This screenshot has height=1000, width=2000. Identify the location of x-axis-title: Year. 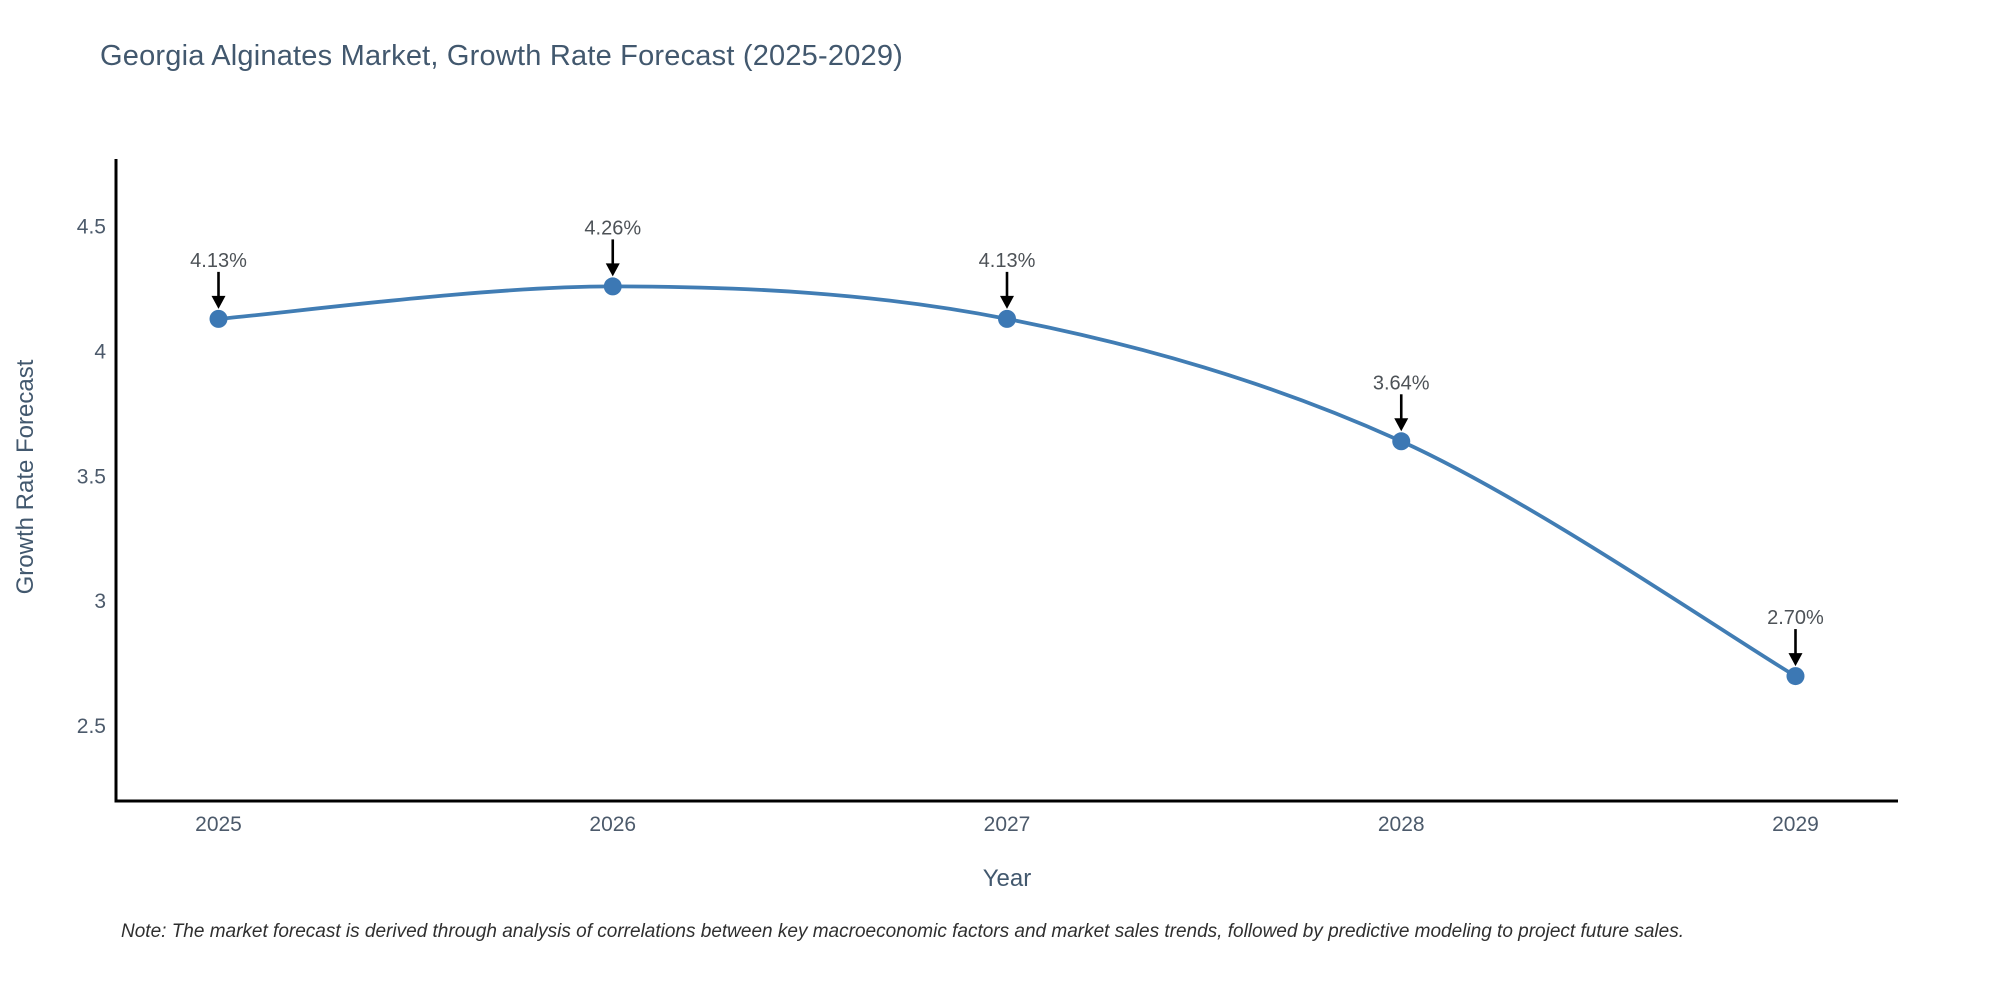
(1007, 878).